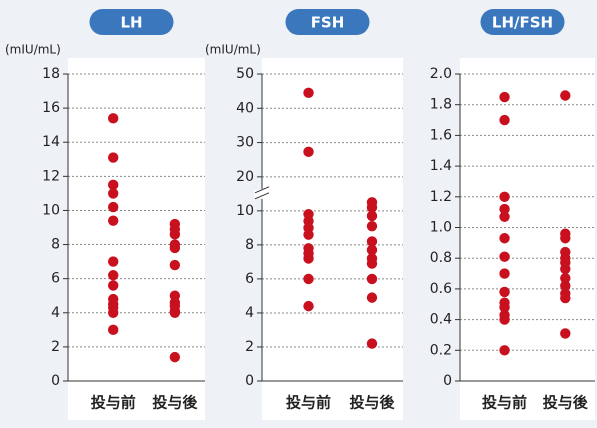 The width and height of the screenshot is (597, 428). Describe the element at coordinates (441, 320) in the screenshot. I see `y-tick-label: 0.4` at that location.